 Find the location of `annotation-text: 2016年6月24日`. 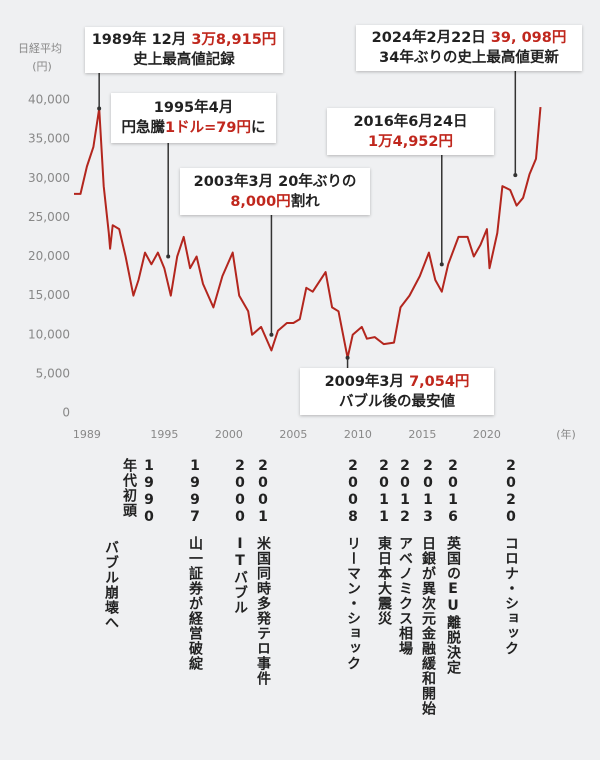

annotation-text: 2016年6月24日 is located at coordinates (410, 121).